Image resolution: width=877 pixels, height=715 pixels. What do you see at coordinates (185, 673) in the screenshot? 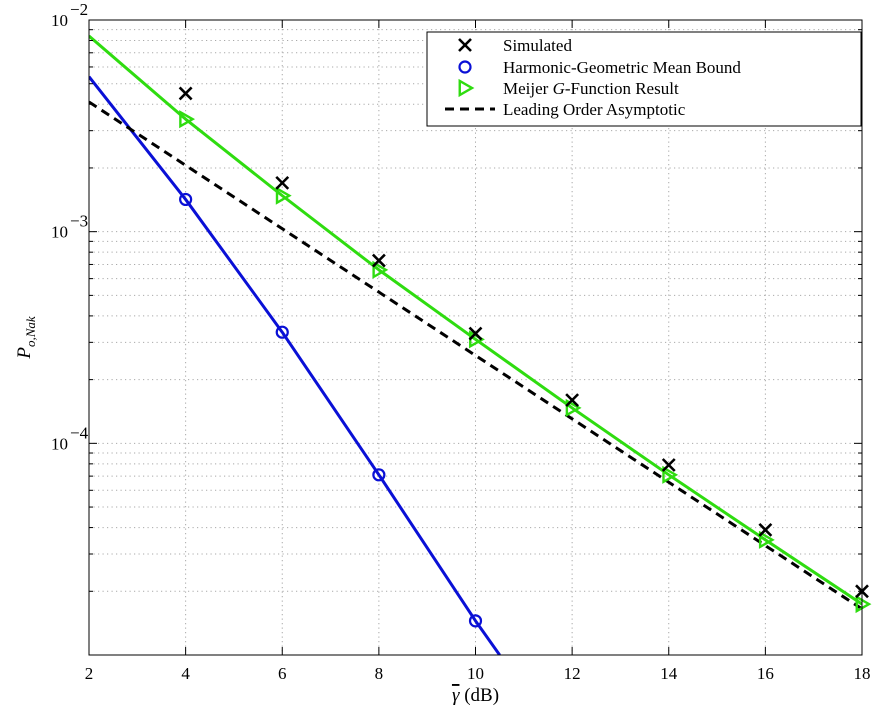
I see `x-tick-label: 4` at bounding box center [185, 673].